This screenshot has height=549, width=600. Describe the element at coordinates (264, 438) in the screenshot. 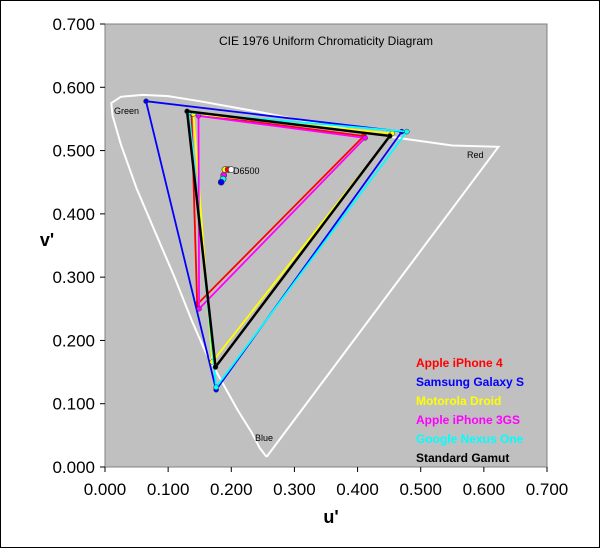

I see `blue-region-label: Blue` at that location.